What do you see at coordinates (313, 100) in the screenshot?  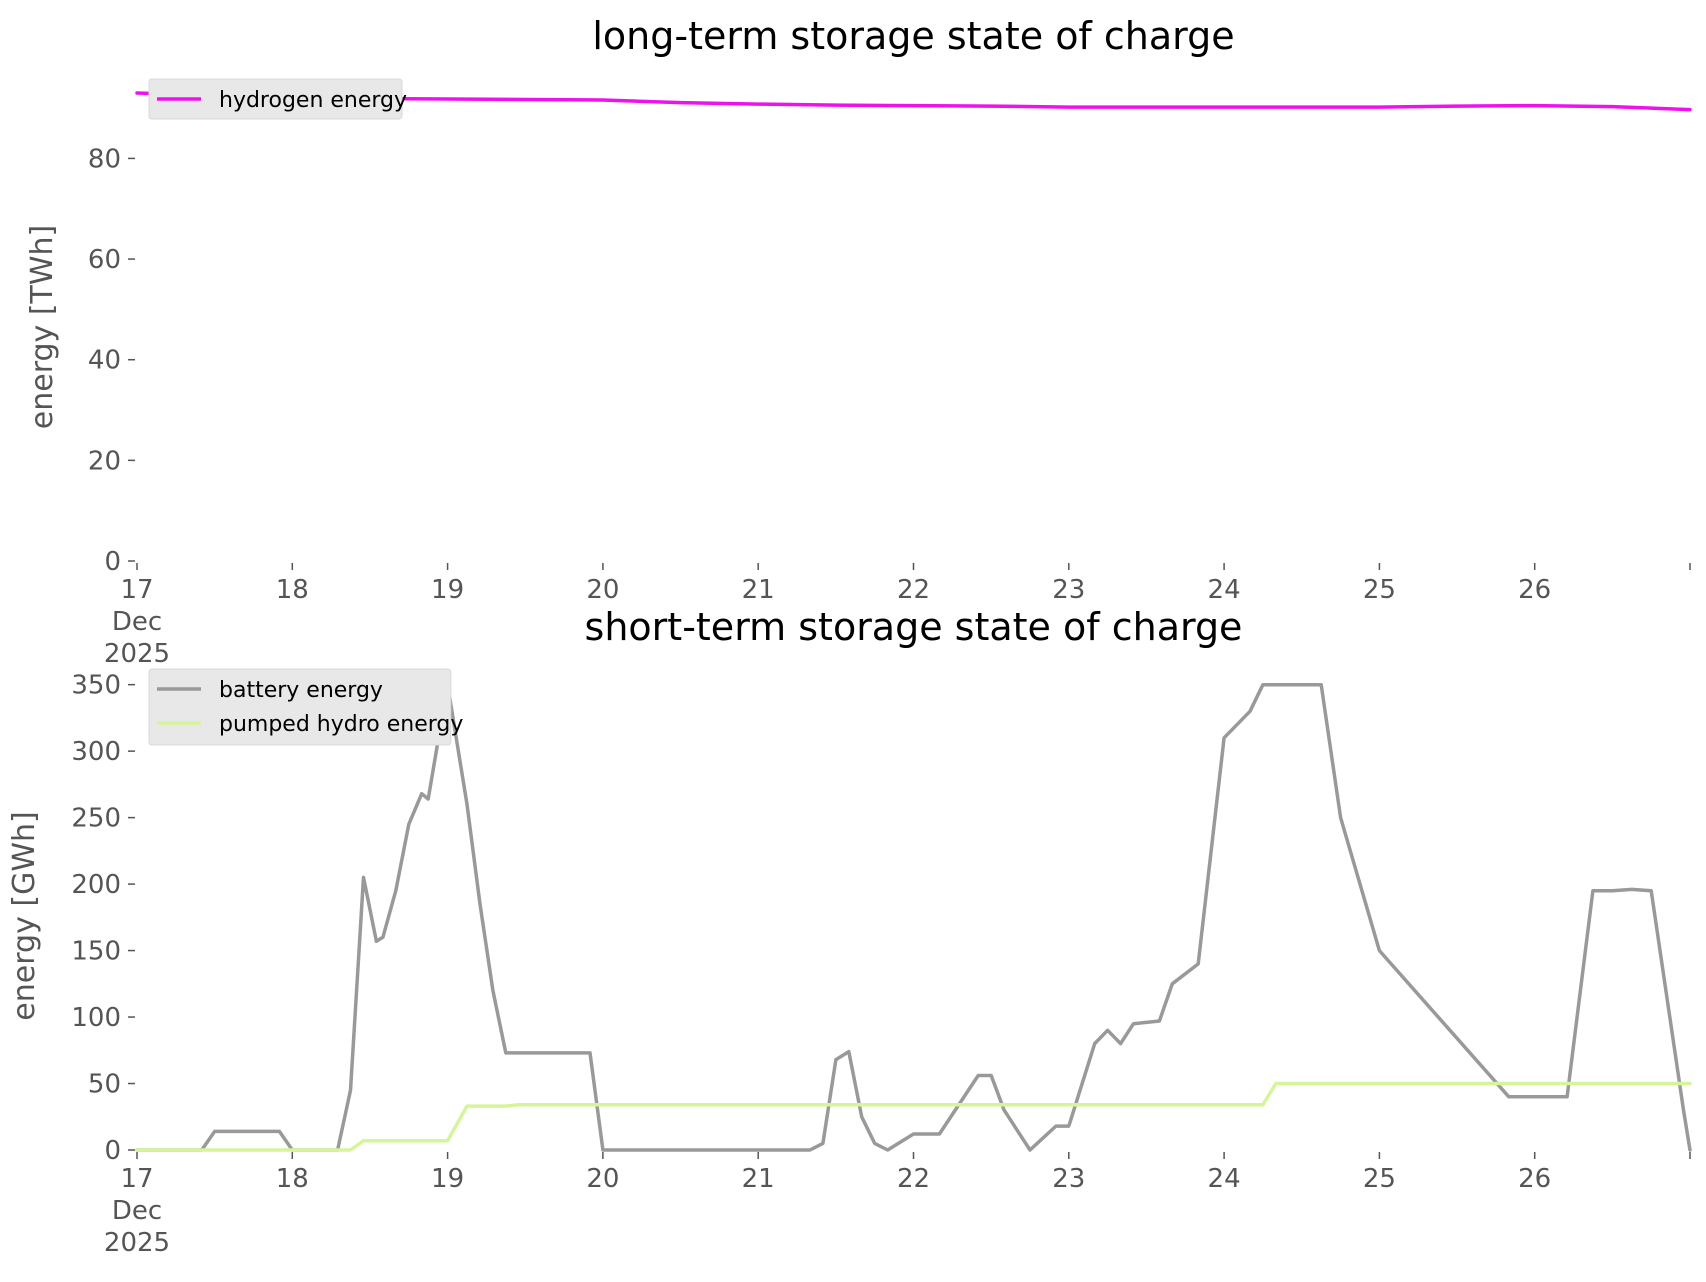 I see `legend-label: hydrogen energy` at bounding box center [313, 100].